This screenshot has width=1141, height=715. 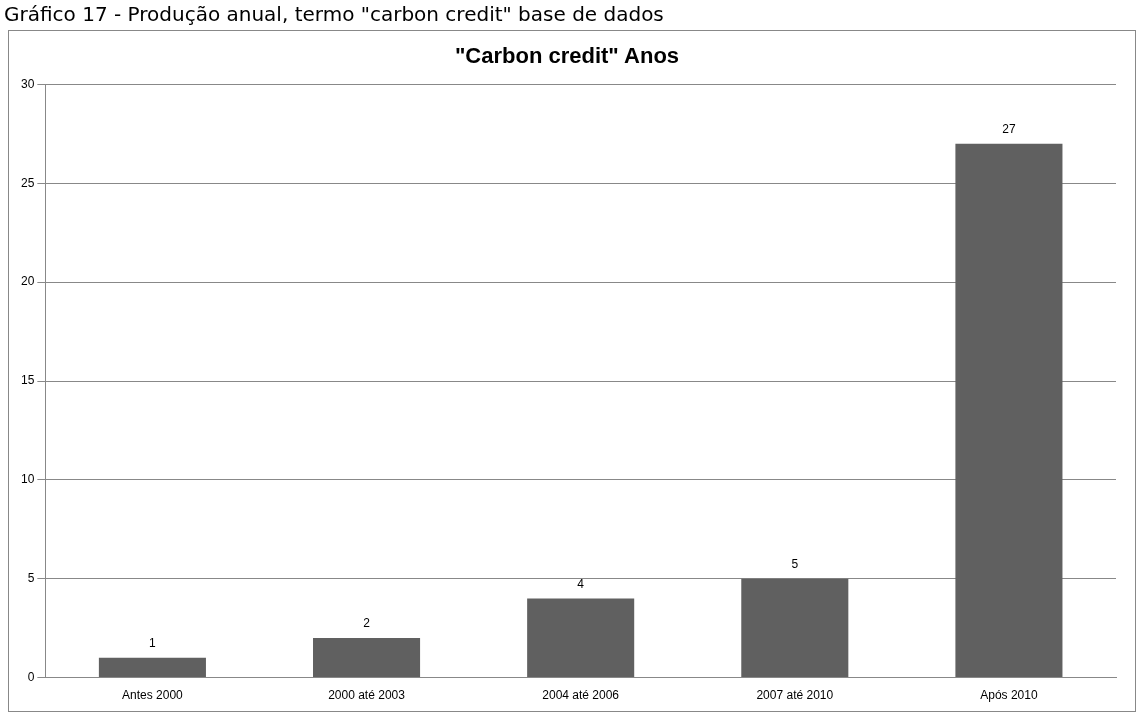 I want to click on data-label: 27, so click(x=1009, y=129).